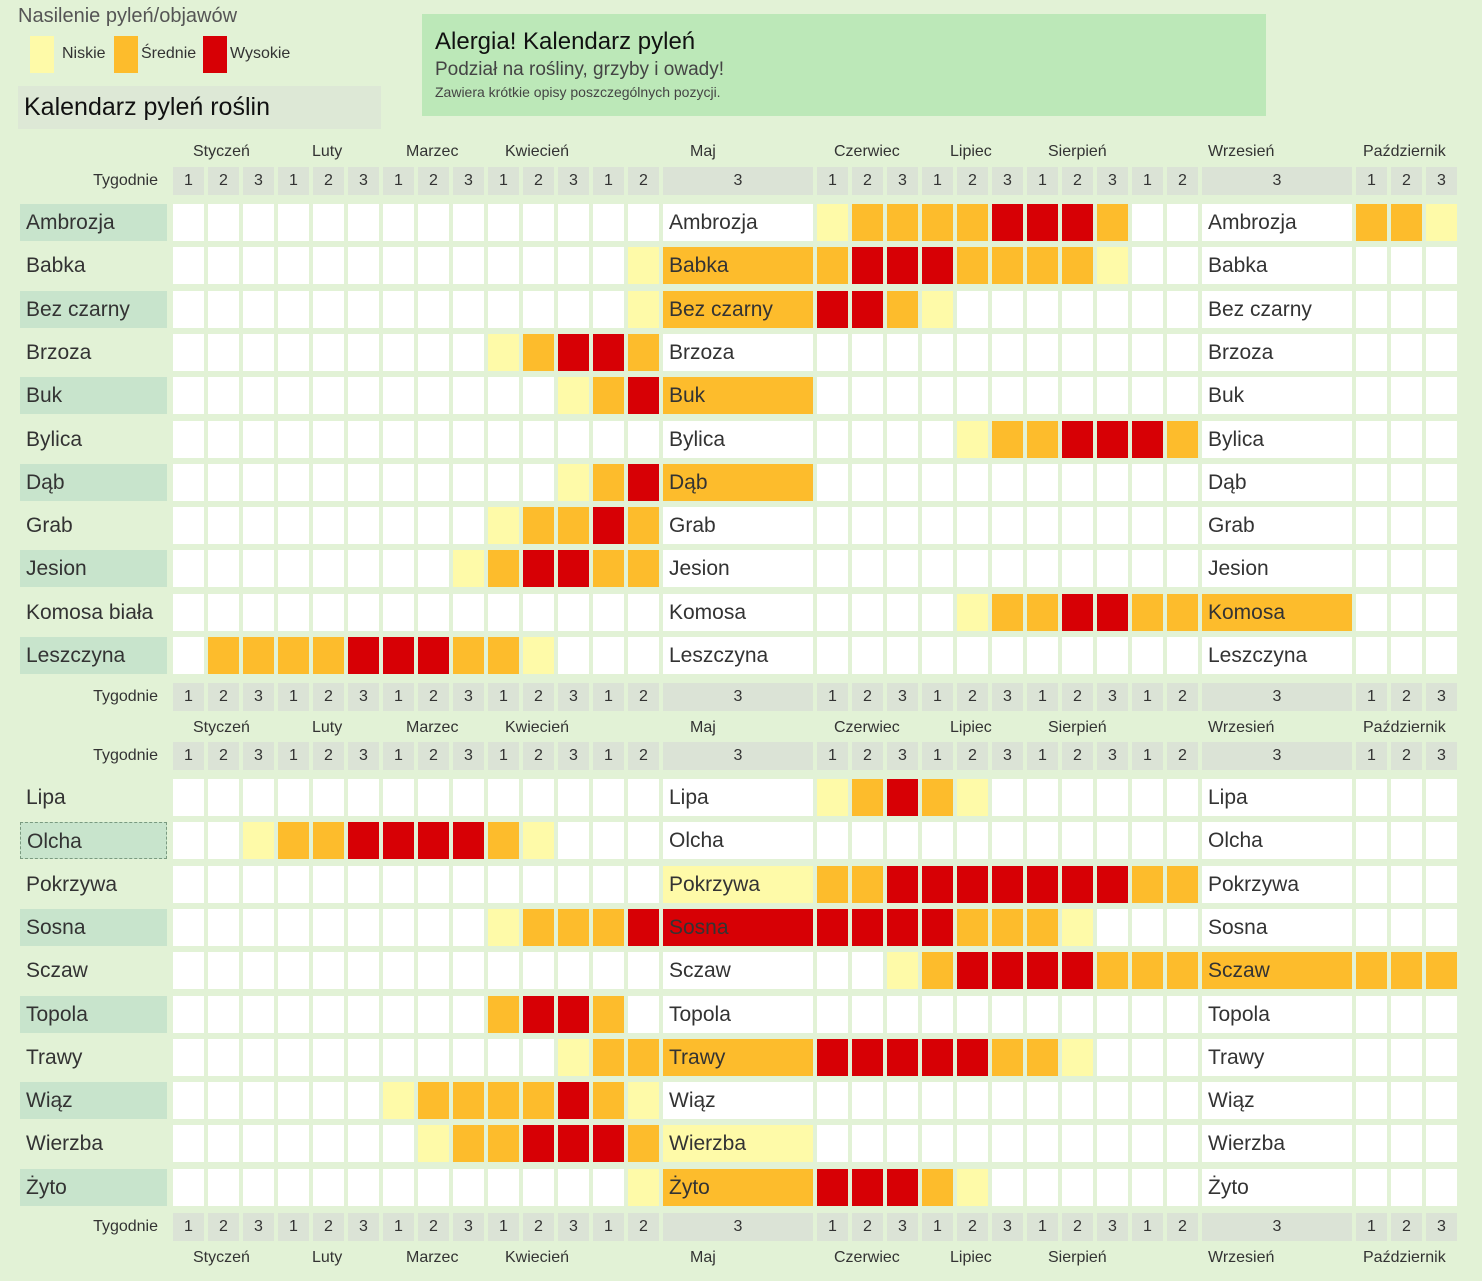 The width and height of the screenshot is (1482, 1281). What do you see at coordinates (93, 309) in the screenshot?
I see `plant-name: Bez czarny` at bounding box center [93, 309].